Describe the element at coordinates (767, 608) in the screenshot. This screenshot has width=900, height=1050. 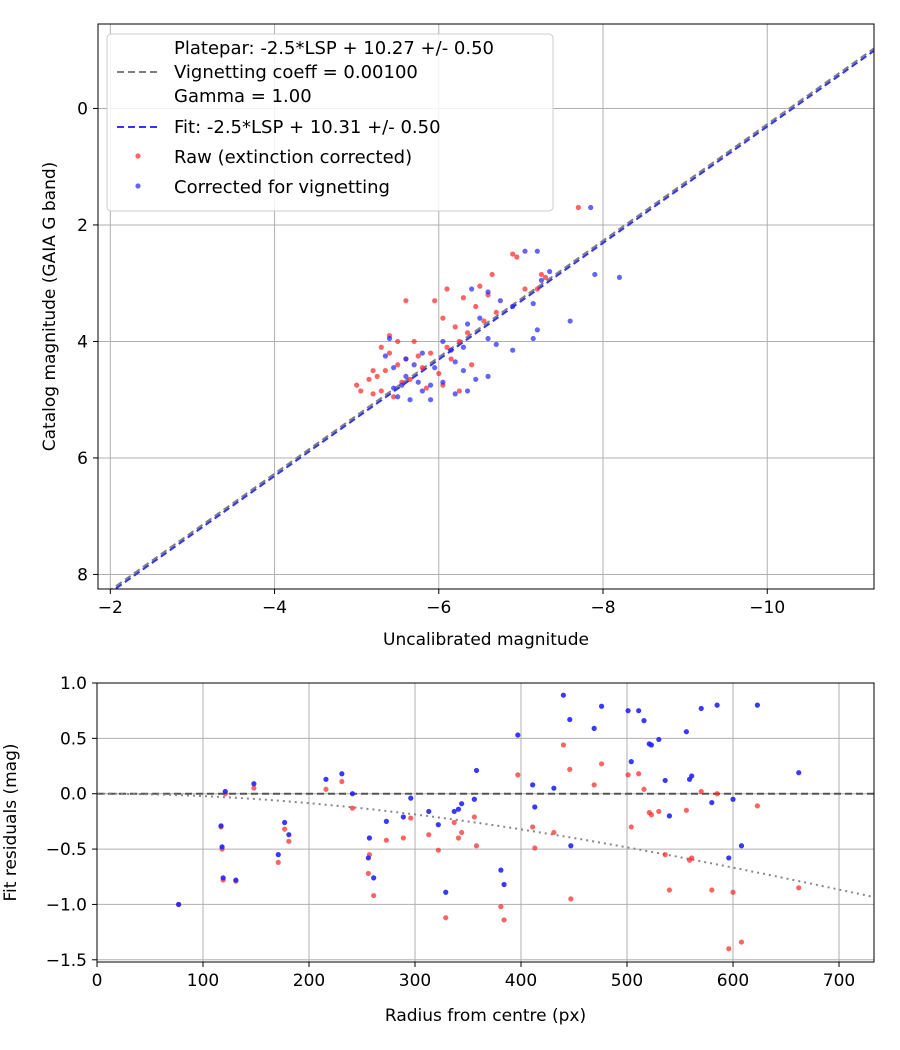
I see `x-tick-label: −10` at that location.